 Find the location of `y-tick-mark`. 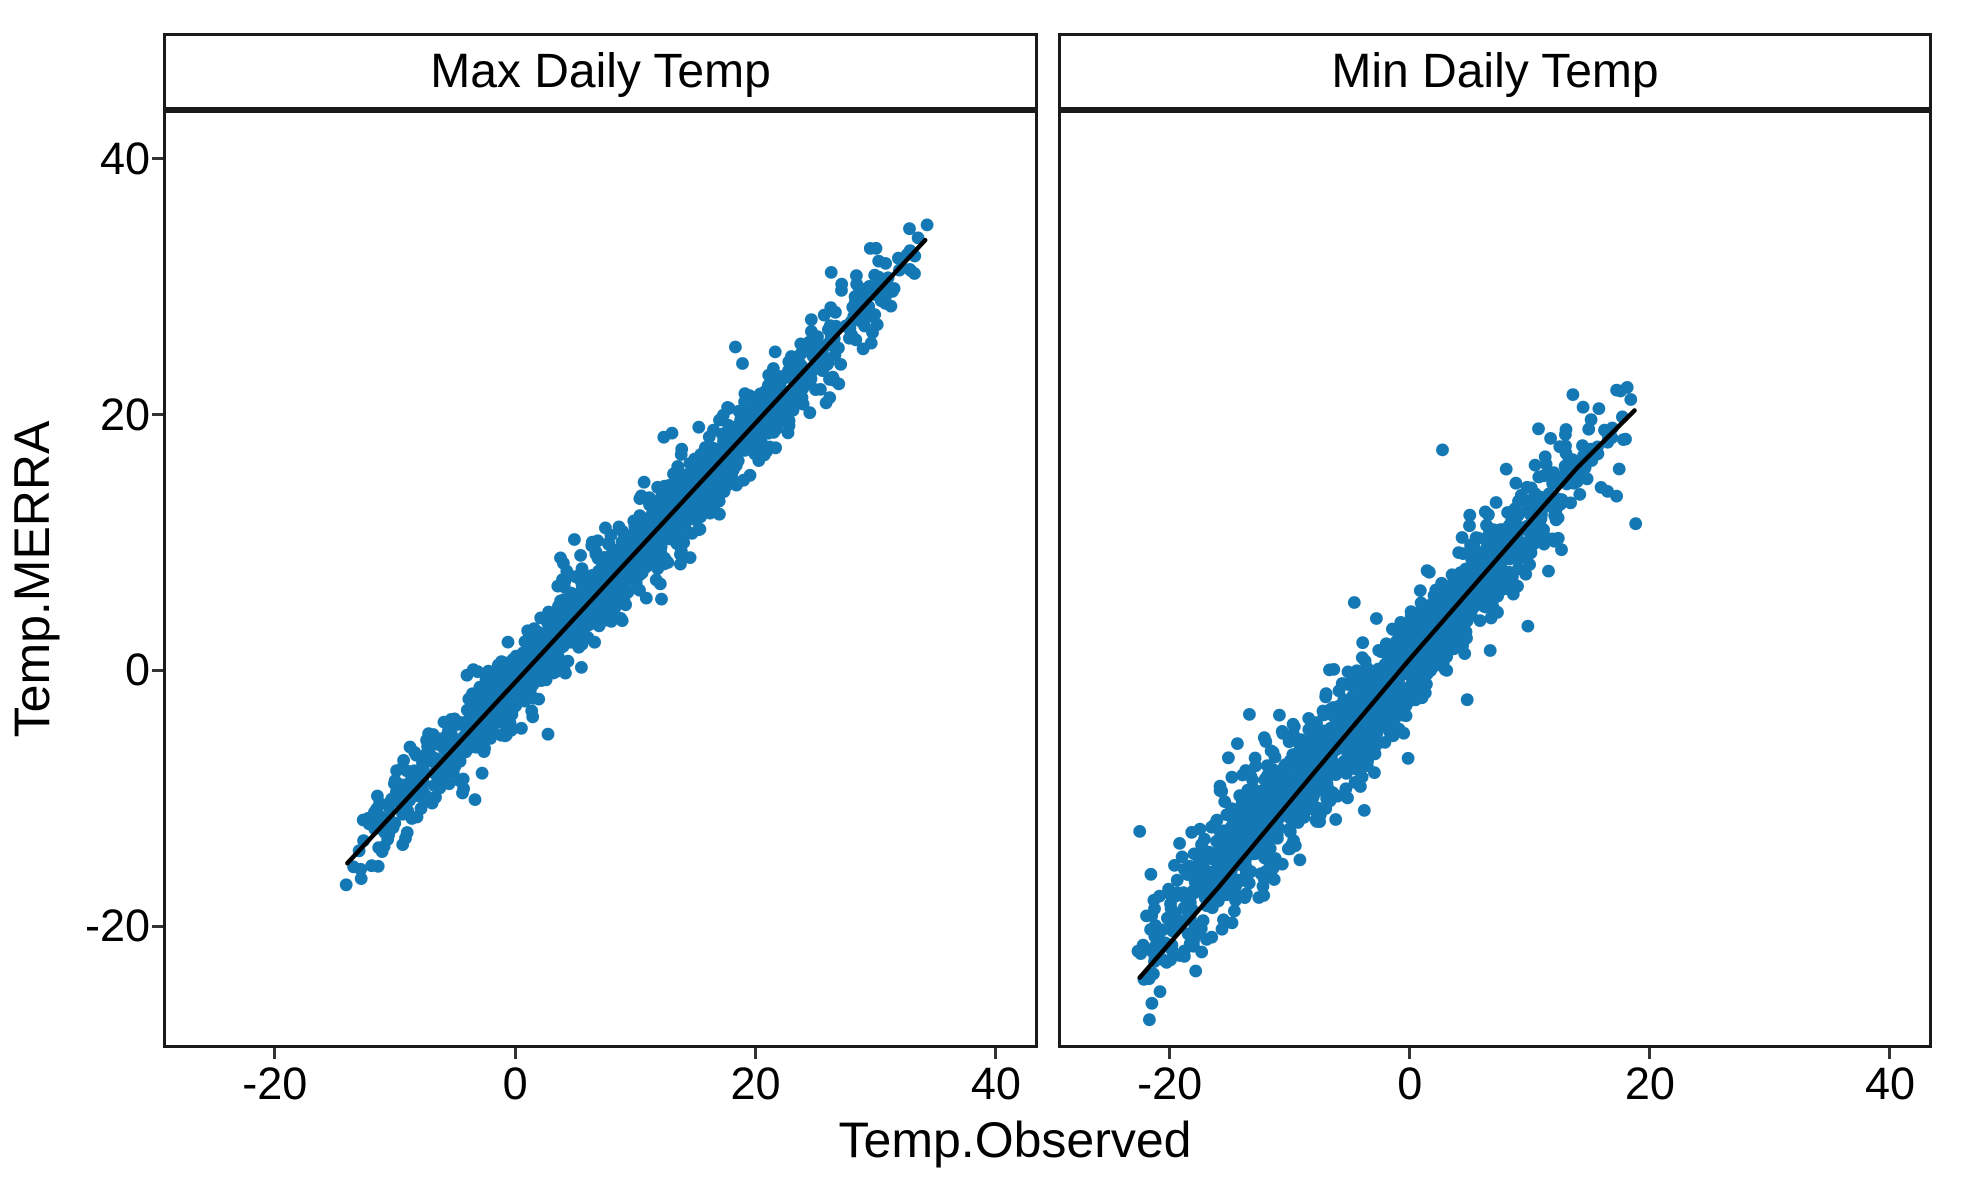

y-tick-mark is located at coordinates (157, 415).